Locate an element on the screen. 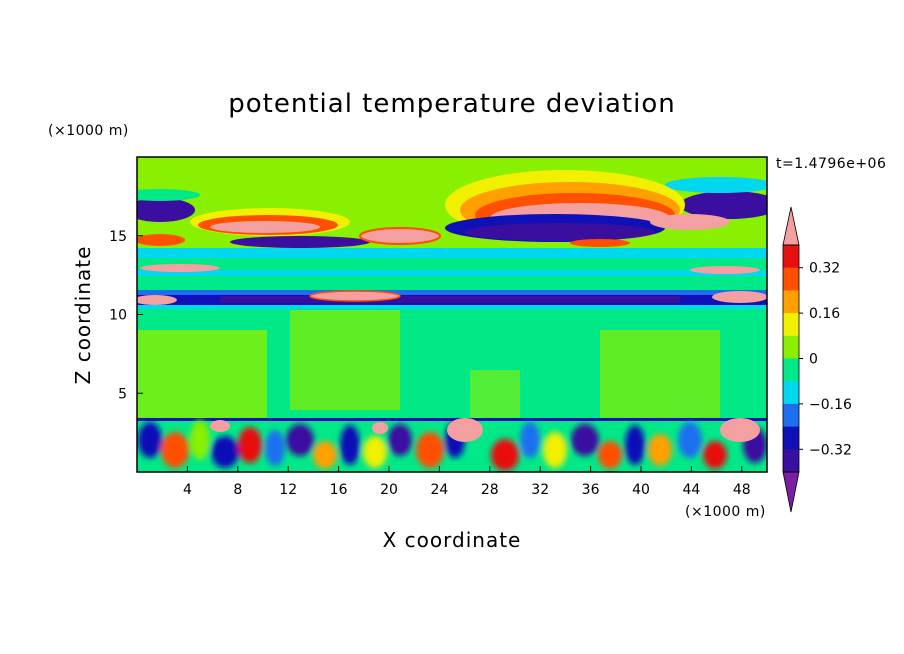 This screenshot has width=904, height=654. y-tick-label: 15 is located at coordinates (118, 237).